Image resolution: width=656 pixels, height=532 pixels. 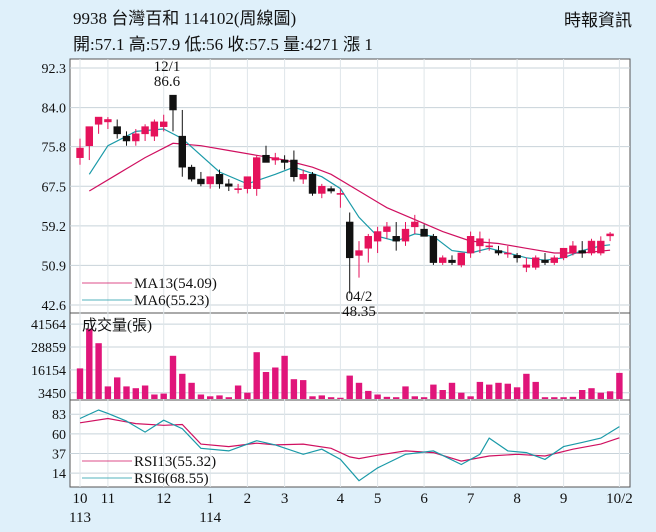 What do you see at coordinates (54, 227) in the screenshot?
I see `price-tick-label: 59.2` at bounding box center [54, 227].